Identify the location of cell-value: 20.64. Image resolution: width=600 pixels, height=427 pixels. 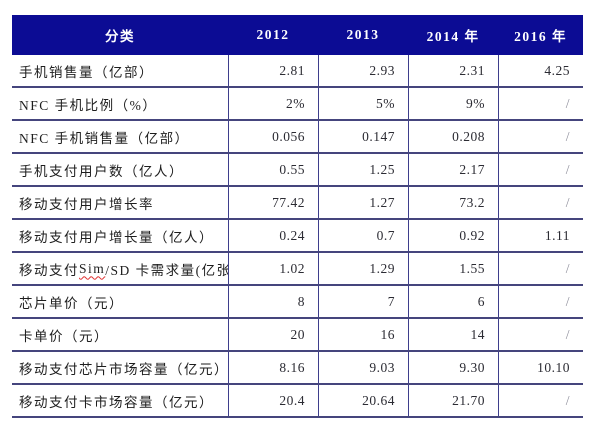
(363, 400).